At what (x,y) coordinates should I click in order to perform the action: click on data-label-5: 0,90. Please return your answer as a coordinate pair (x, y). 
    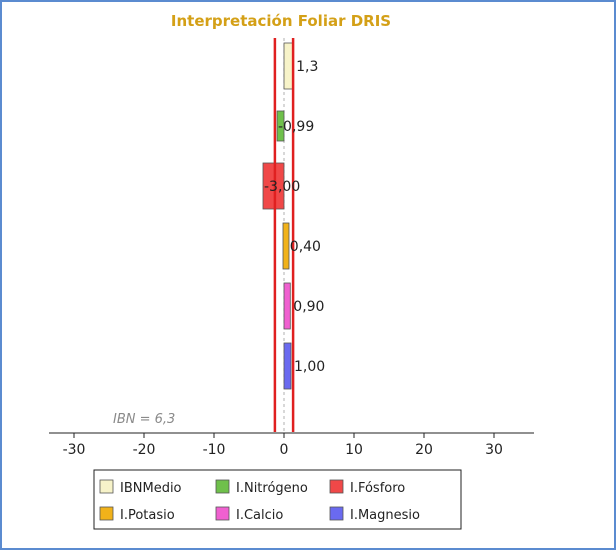
    Looking at the image, I should click on (308, 307).